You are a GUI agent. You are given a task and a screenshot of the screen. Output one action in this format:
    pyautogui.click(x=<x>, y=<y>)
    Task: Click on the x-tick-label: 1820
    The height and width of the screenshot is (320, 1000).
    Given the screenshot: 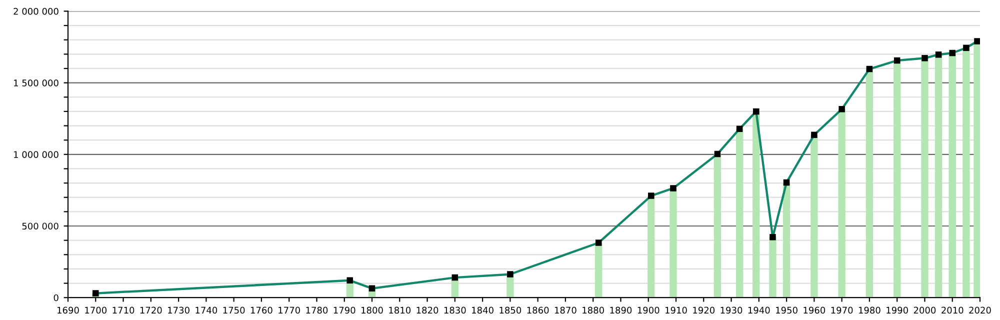 What is the action you would take?
    pyautogui.click(x=427, y=310)
    